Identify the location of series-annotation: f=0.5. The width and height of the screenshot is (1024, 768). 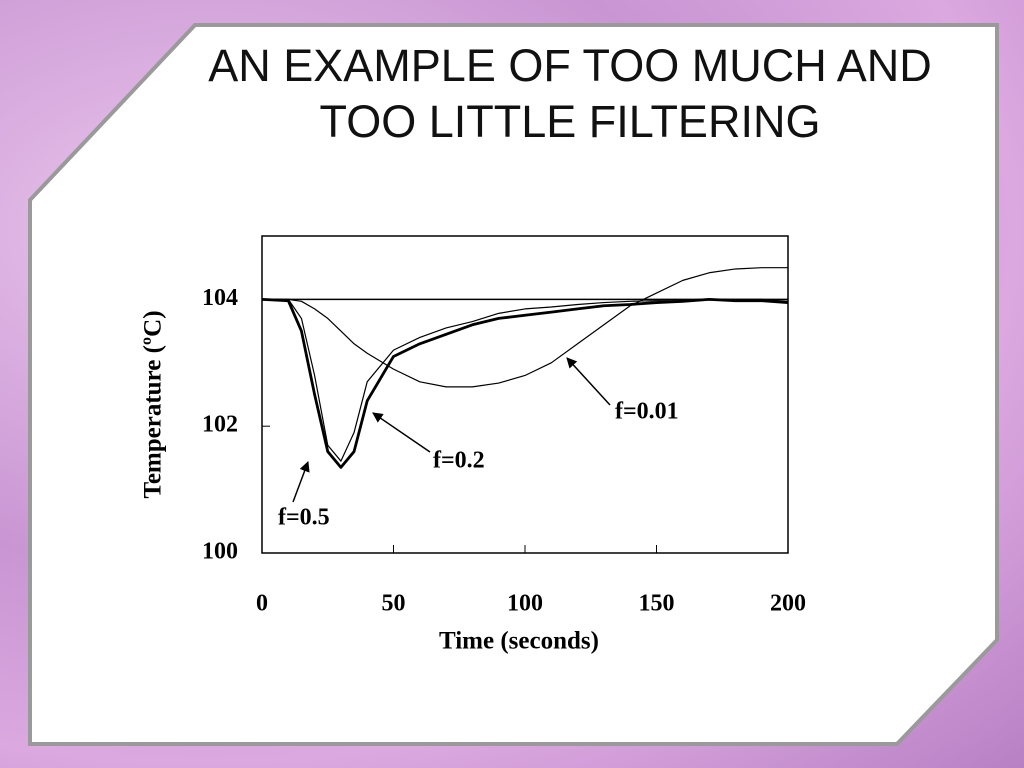
(304, 518).